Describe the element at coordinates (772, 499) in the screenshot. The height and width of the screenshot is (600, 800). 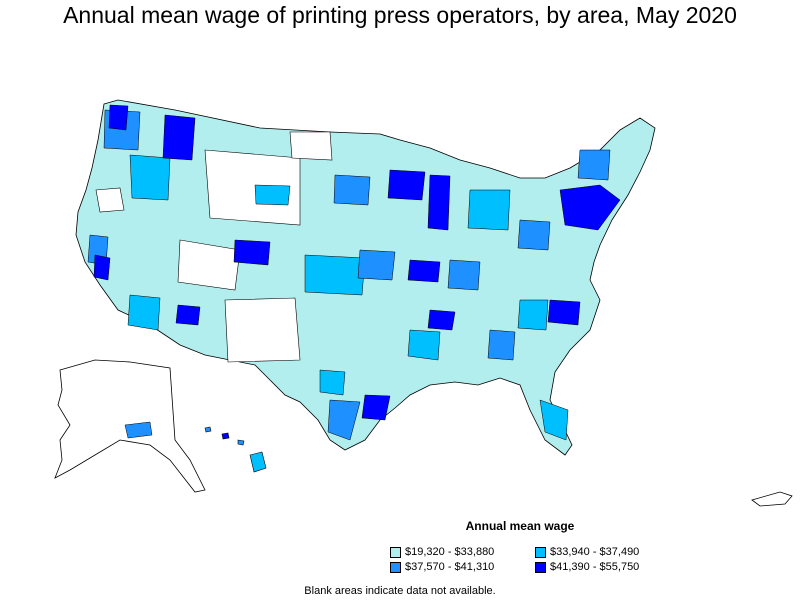
I see `puerto-rico-shape` at that location.